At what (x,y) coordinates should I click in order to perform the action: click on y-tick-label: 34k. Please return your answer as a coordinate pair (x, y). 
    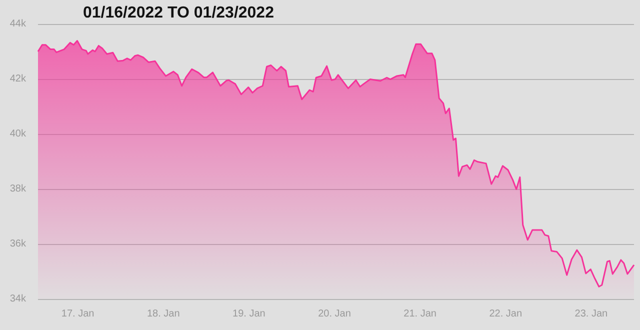
    Looking at the image, I should click on (18, 299).